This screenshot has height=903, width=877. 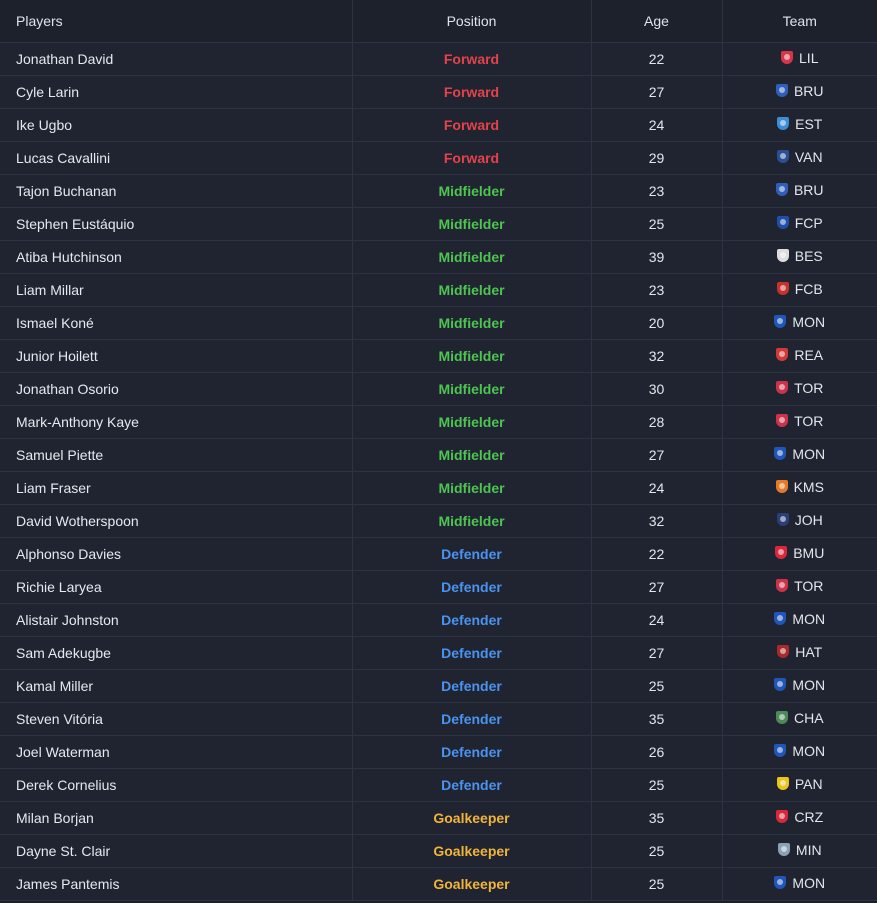 I want to click on team-cell: REA, so click(x=799, y=356).